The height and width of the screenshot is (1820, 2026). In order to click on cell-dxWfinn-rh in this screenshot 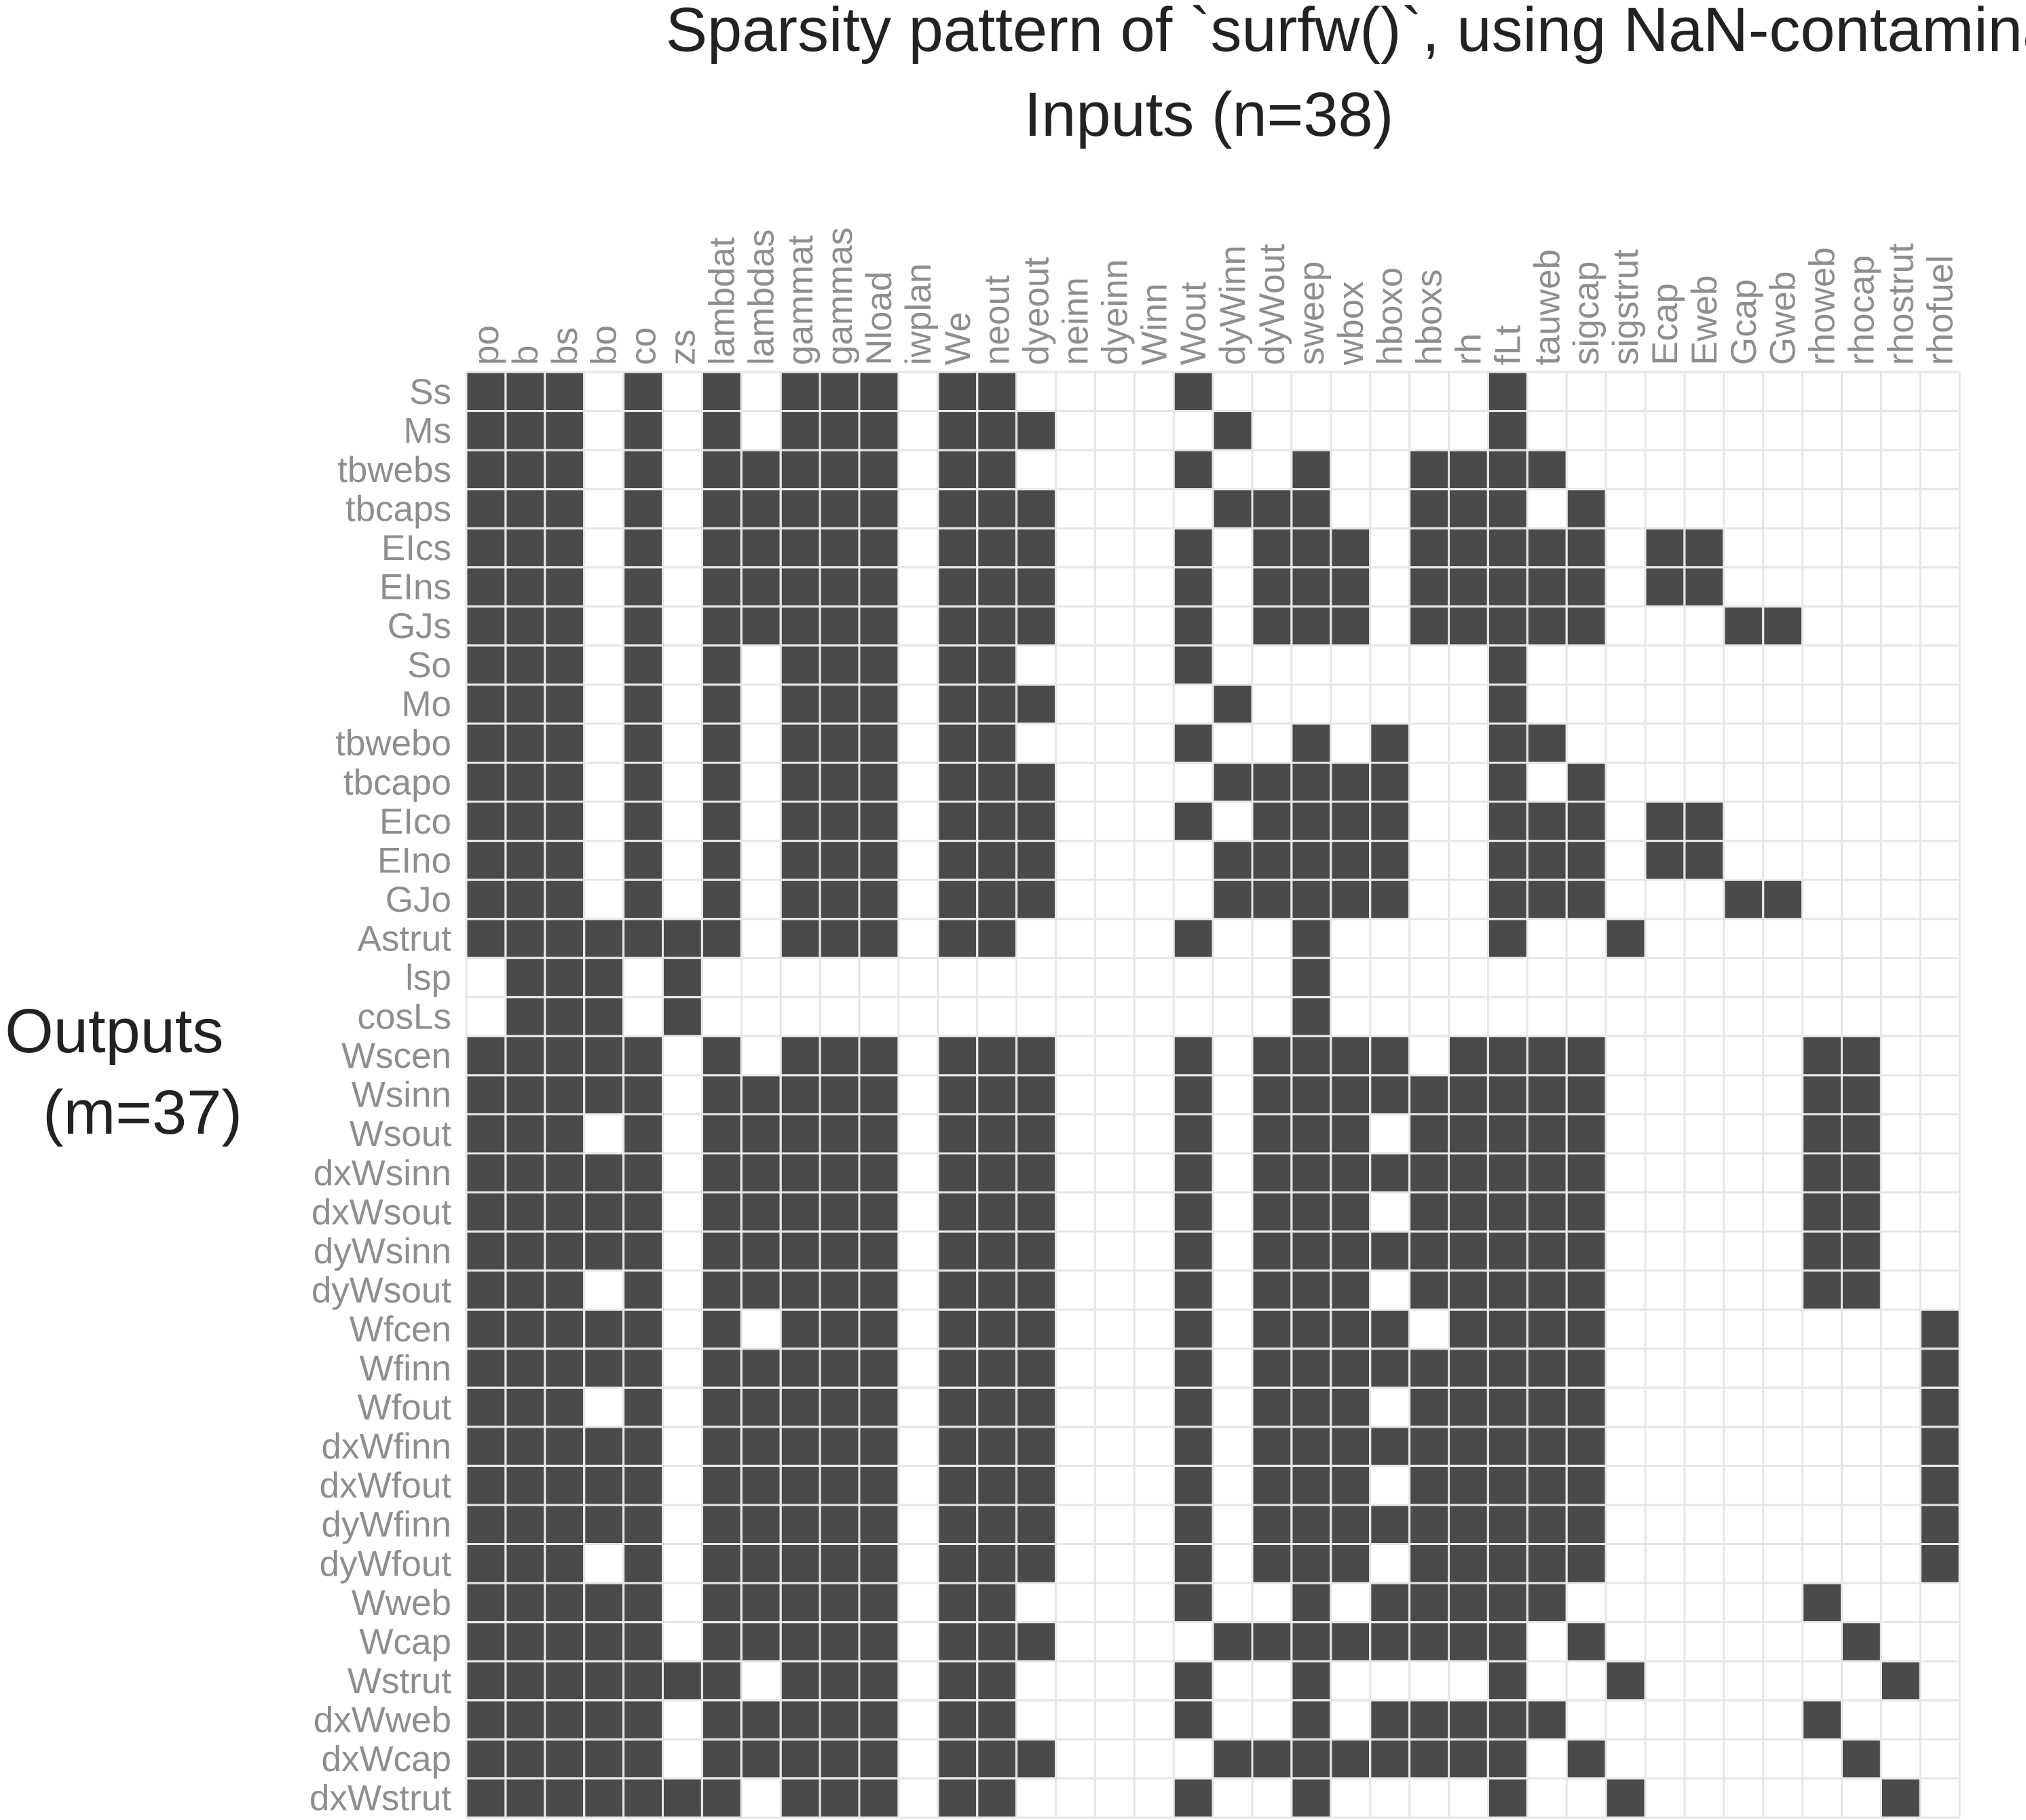, I will do `click(1468, 1446)`.